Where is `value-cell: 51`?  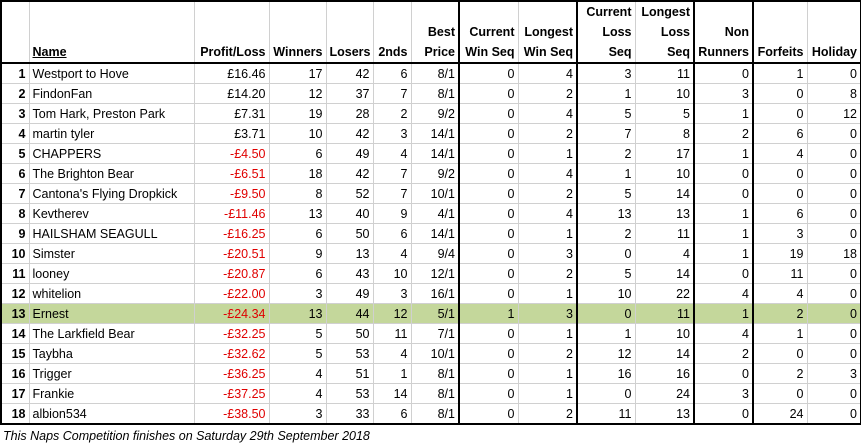 value-cell: 51 is located at coordinates (349, 373).